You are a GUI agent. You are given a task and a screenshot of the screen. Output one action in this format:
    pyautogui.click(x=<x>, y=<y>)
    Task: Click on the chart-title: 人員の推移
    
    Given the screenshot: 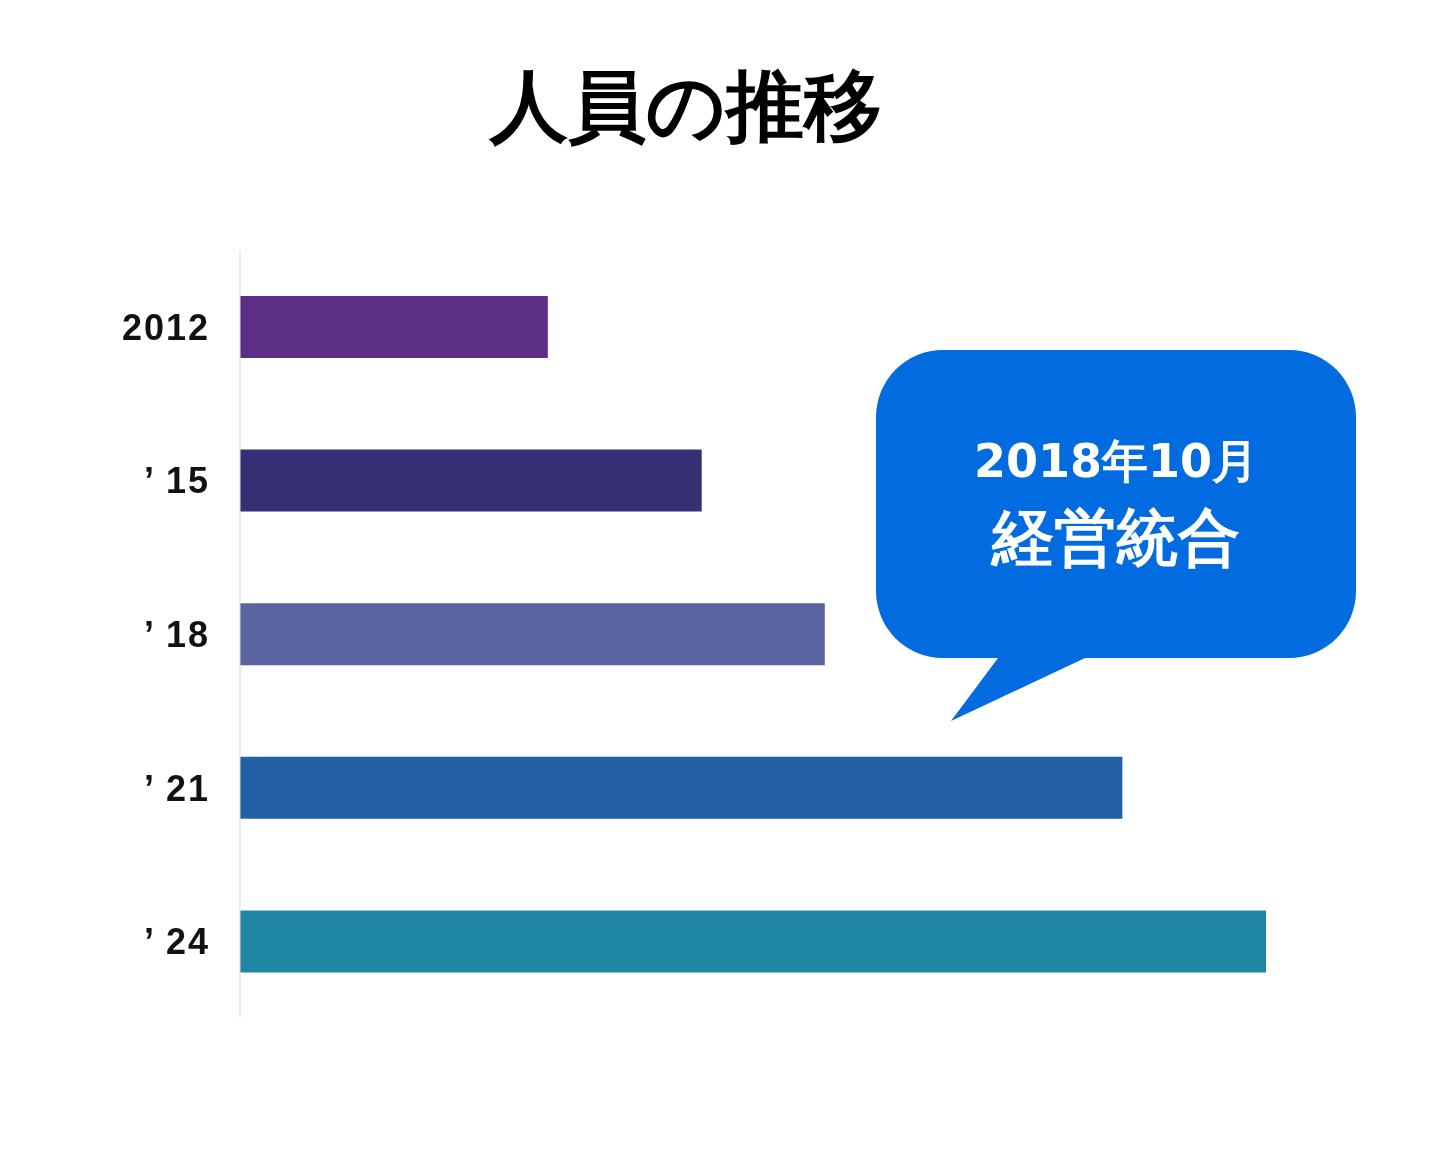 What is the action you would take?
    pyautogui.click(x=685, y=106)
    